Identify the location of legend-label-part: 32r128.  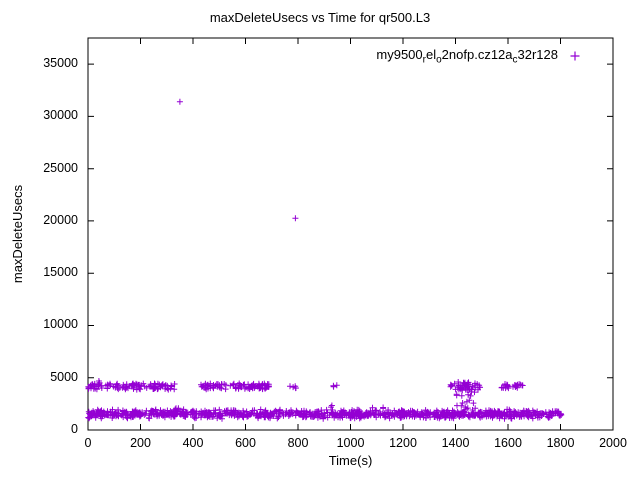
(537, 54).